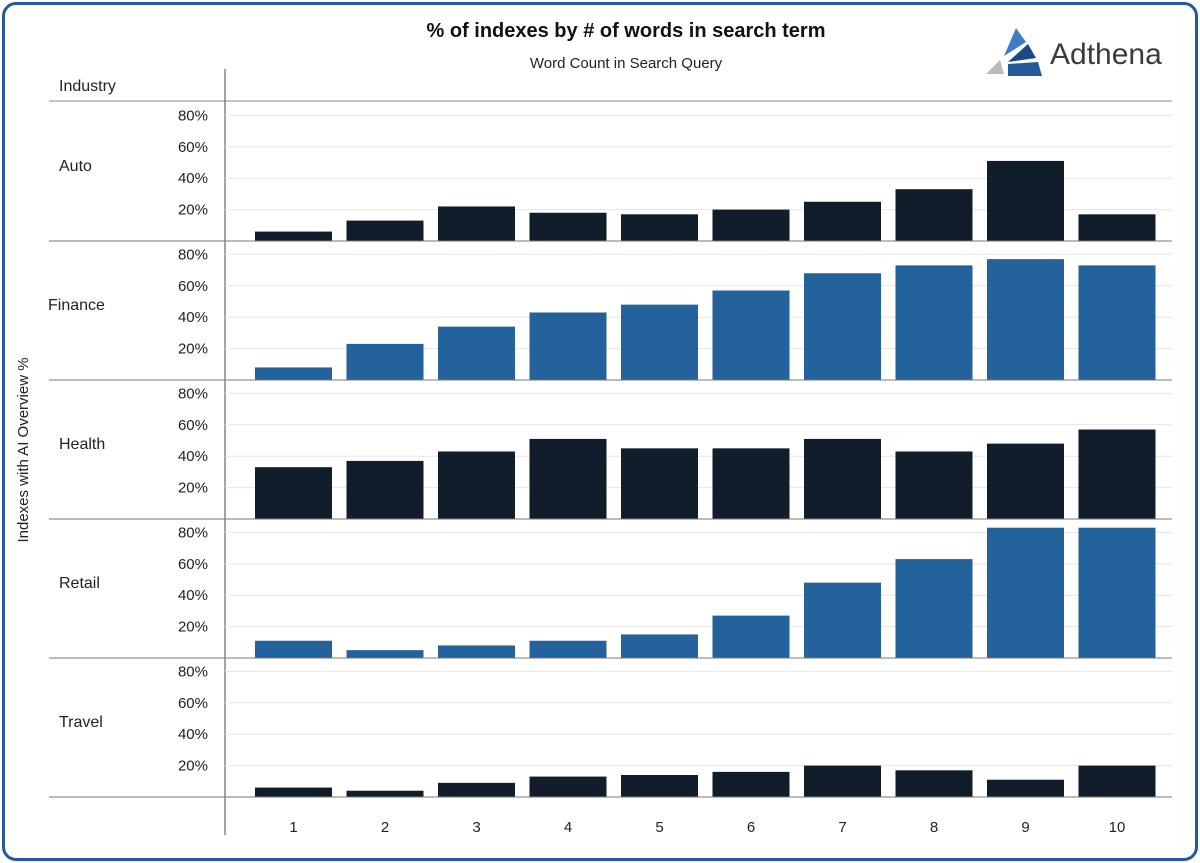  I want to click on logo-mark-top, so click(1015, 42).